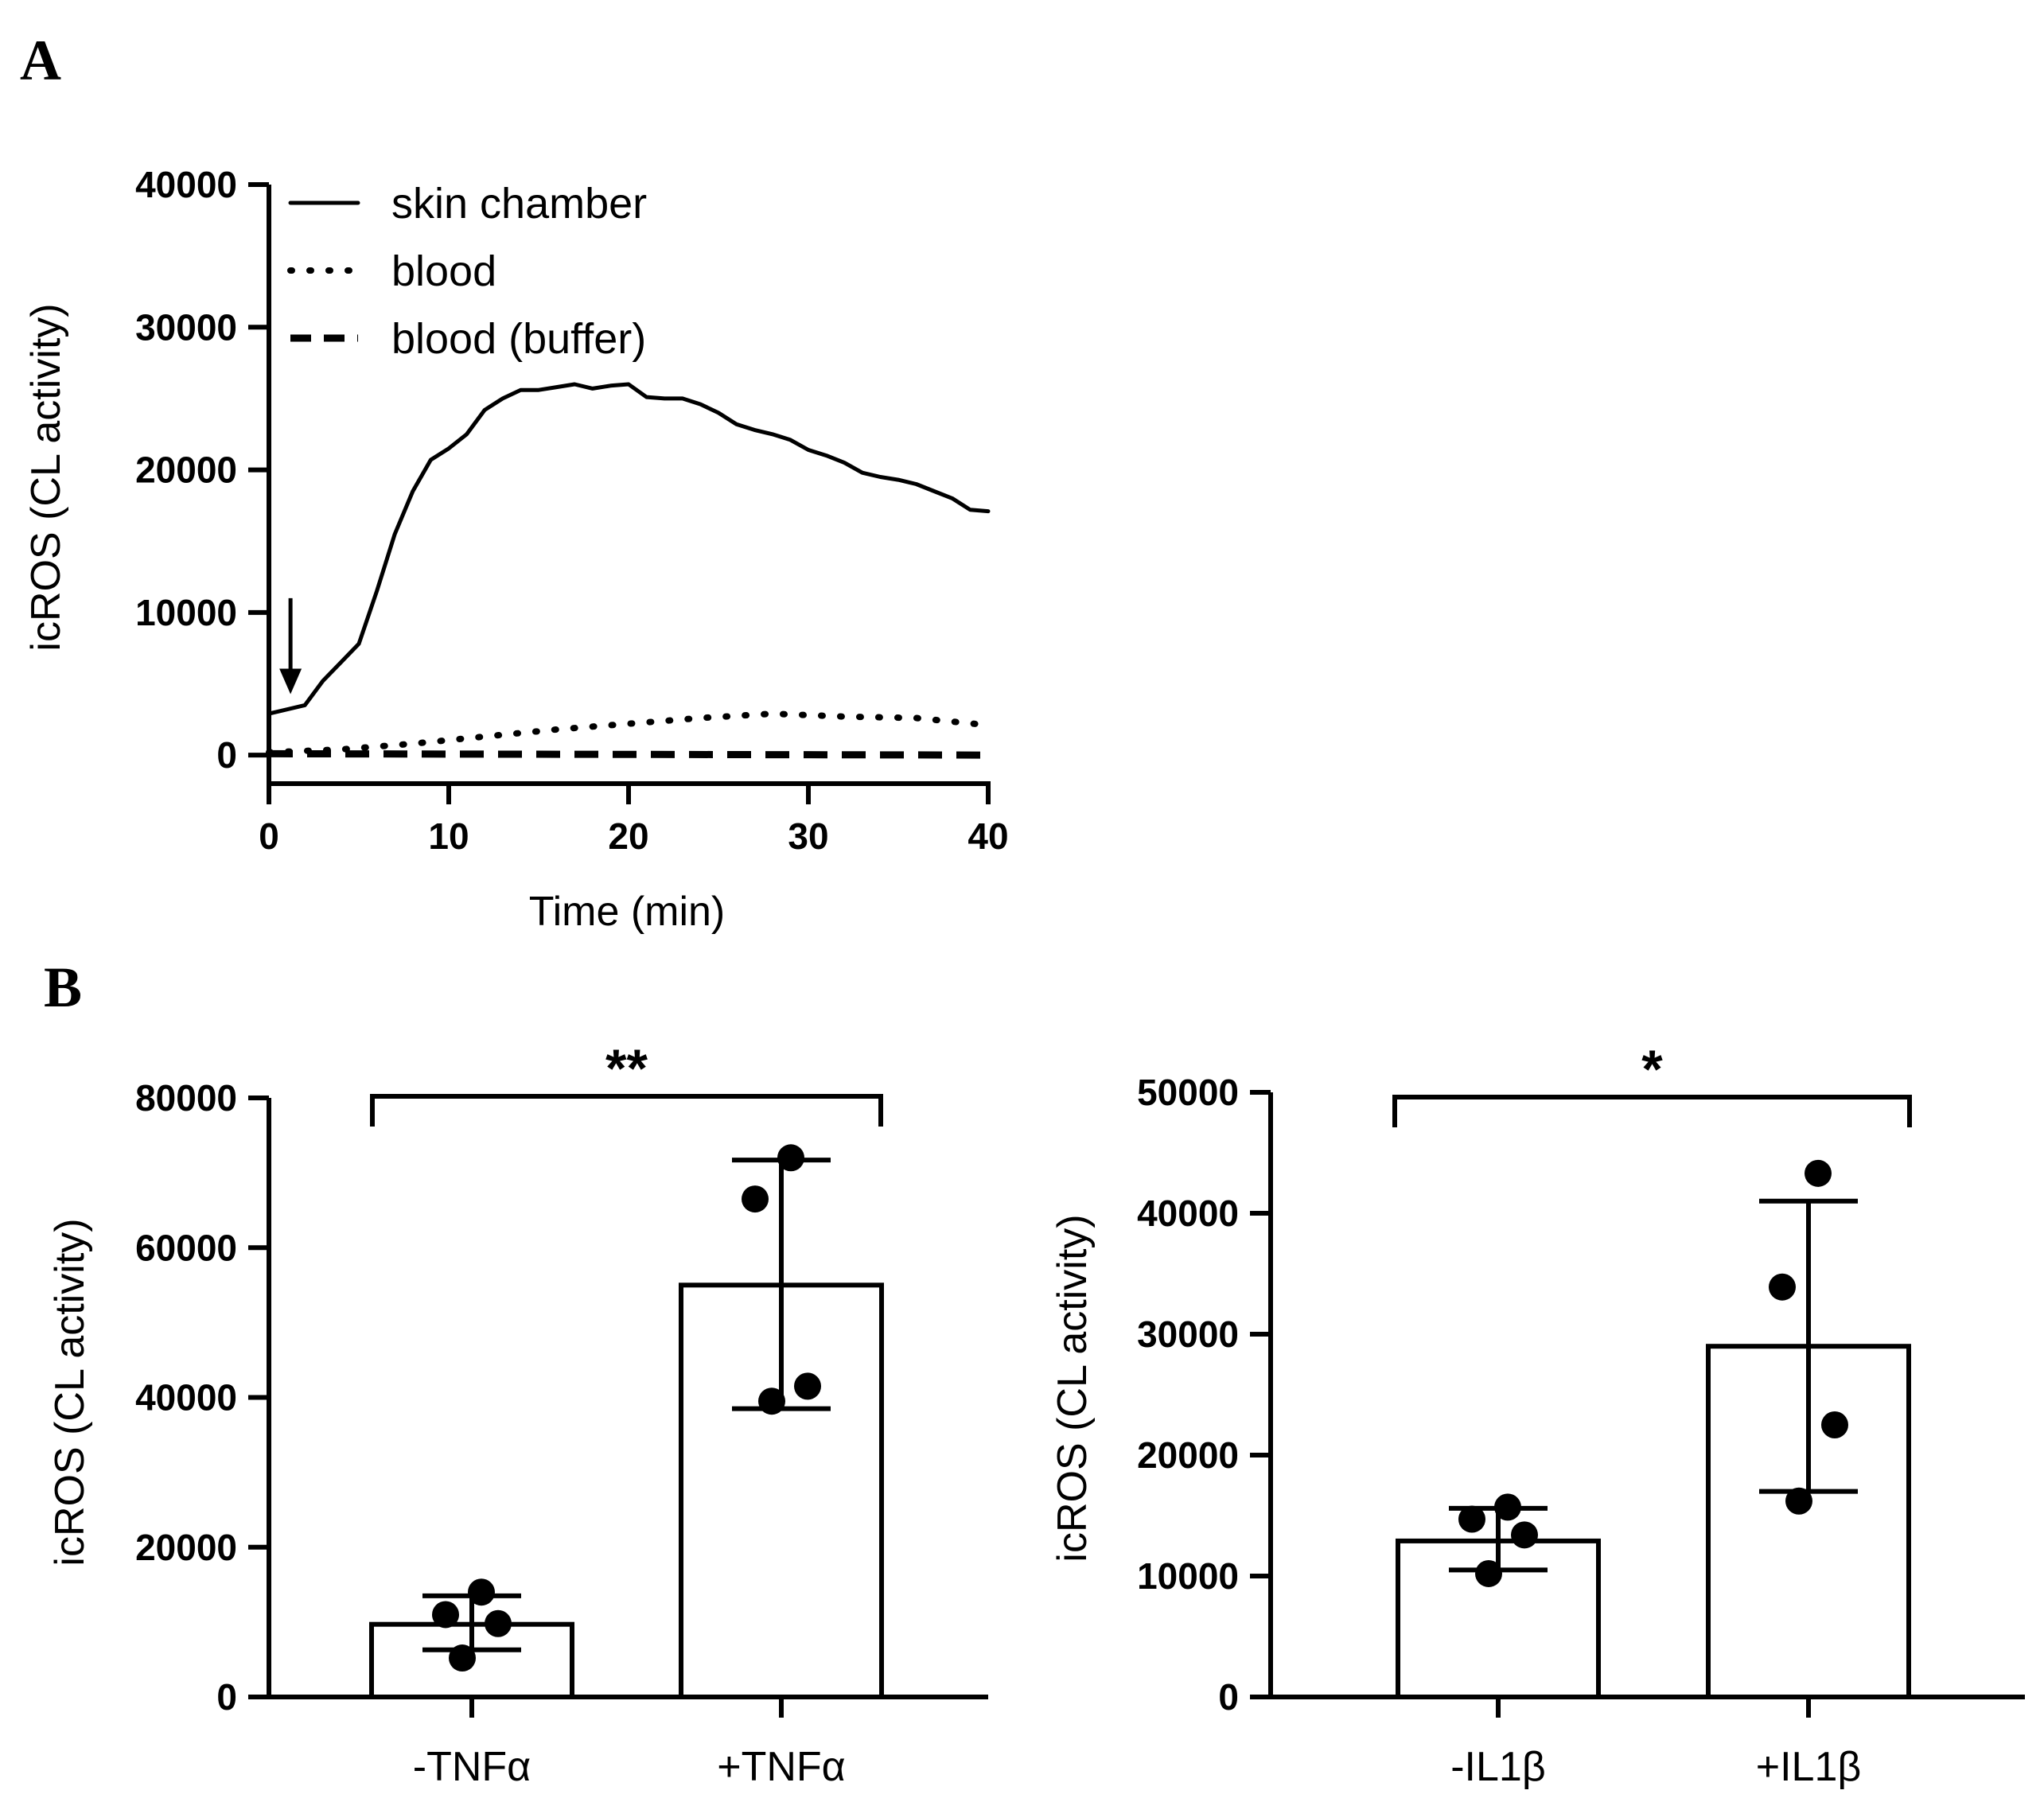 The image size is (2044, 1798). I want to click on chart-il1-category-label: -IL1β, so click(1498, 1767).